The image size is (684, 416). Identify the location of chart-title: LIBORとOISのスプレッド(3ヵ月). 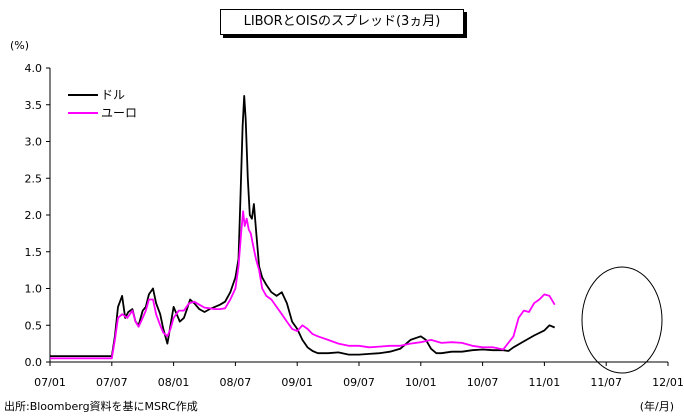
(342, 22).